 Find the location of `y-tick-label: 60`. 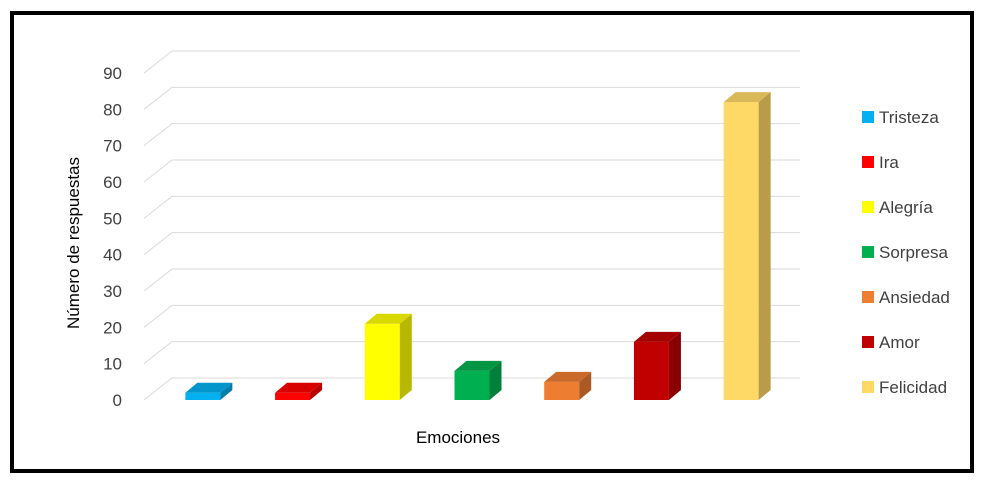

y-tick-label: 60 is located at coordinates (112, 182).